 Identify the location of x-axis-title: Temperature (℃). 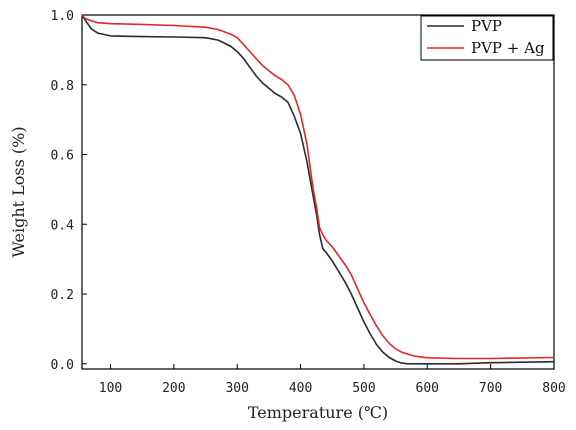
(318, 412).